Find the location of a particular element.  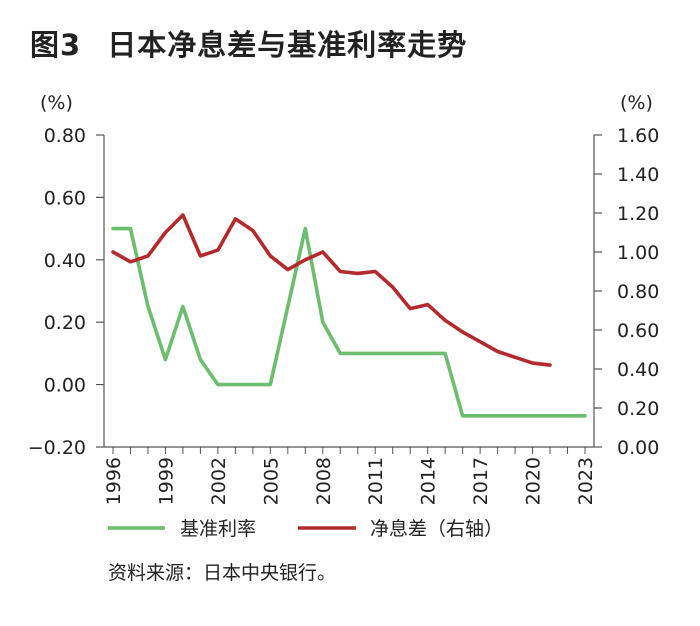

left-axis-unit: (%) is located at coordinates (56, 103).